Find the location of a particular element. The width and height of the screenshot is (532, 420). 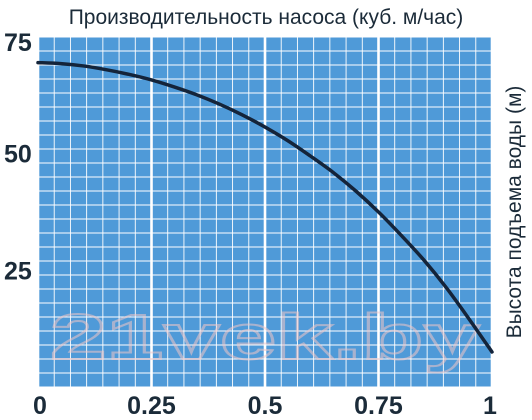

x-tick-label: 0.25 is located at coordinates (151, 406).